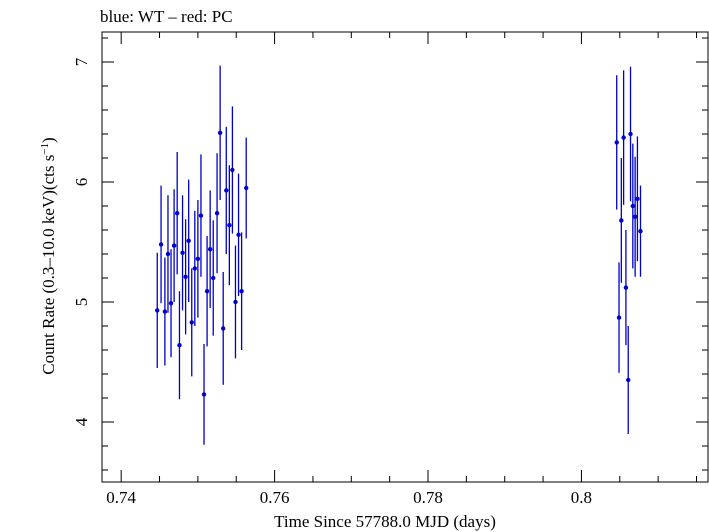 This screenshot has height=532, width=709. I want to click on series-wt, so click(202, 255).